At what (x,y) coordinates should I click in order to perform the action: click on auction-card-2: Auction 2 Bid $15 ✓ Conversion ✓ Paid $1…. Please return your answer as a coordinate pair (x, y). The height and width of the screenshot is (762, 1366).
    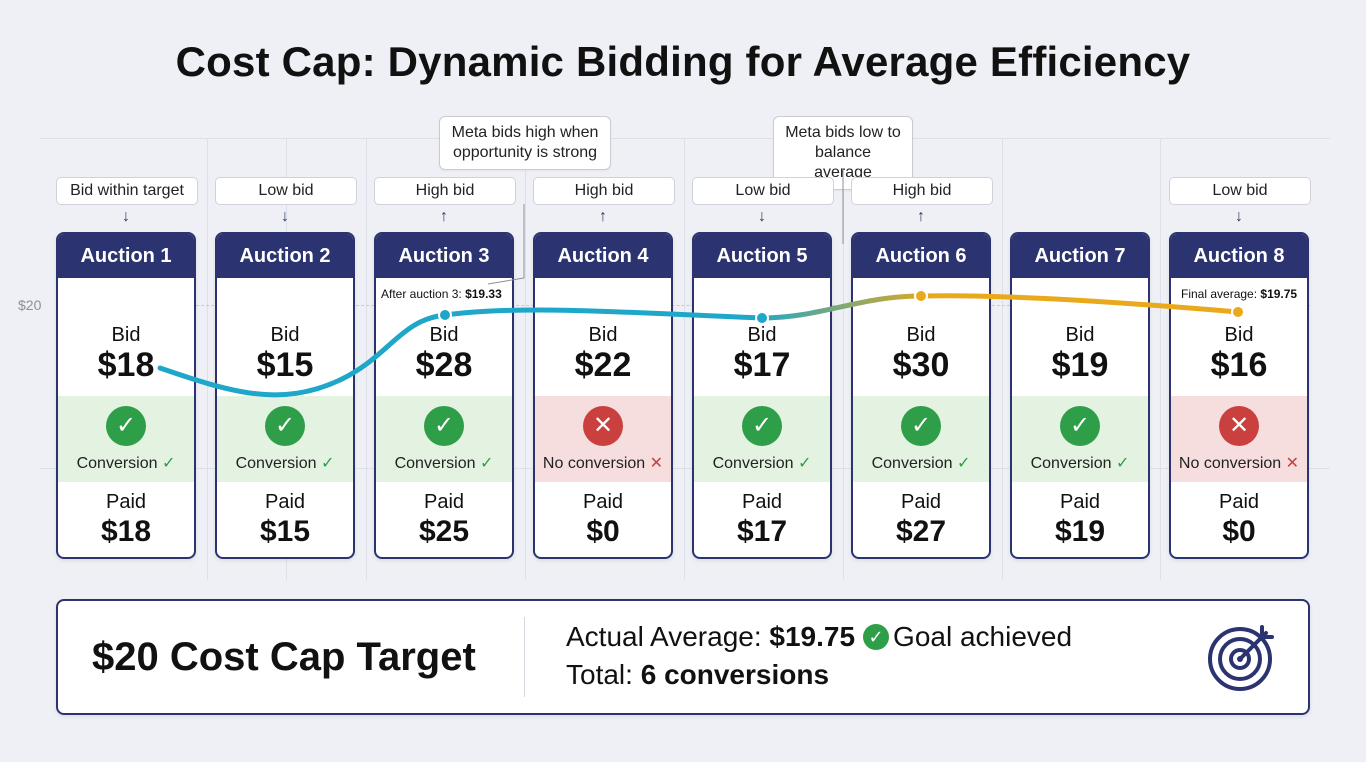
    Looking at the image, I should click on (285, 395).